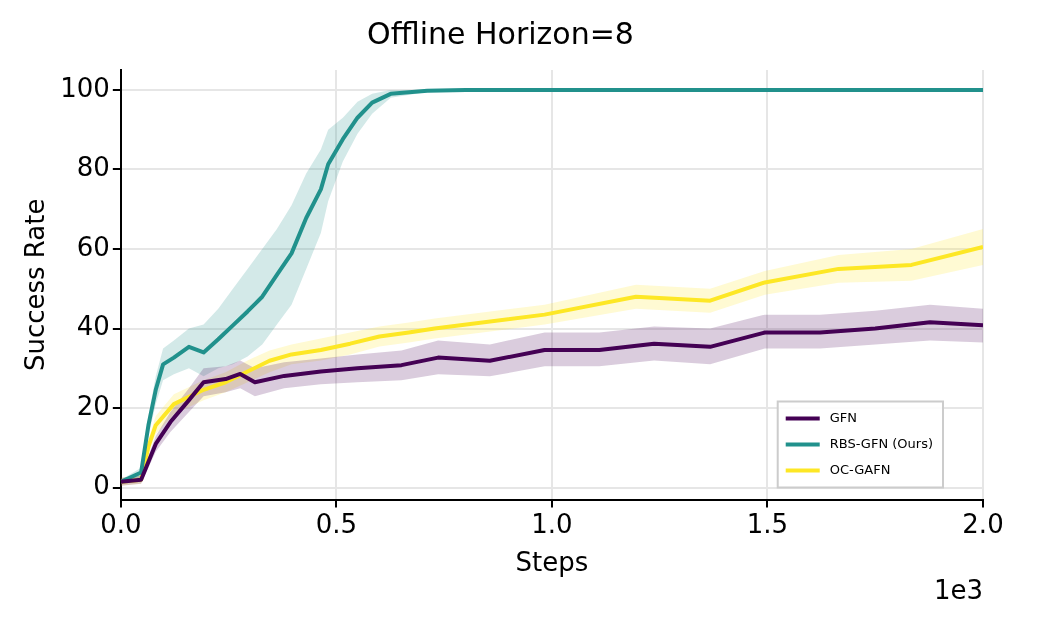 This screenshot has height=622, width=1041. What do you see at coordinates (552, 562) in the screenshot?
I see `x-axis-title: Steps` at bounding box center [552, 562].